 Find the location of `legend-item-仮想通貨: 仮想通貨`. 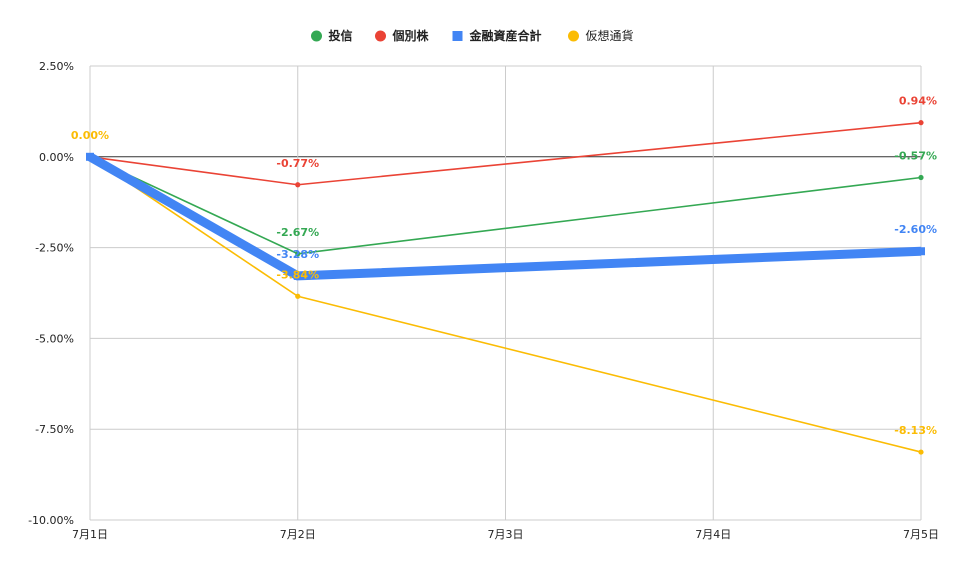

legend-item-仮想通貨: 仮想通貨 is located at coordinates (601, 35).